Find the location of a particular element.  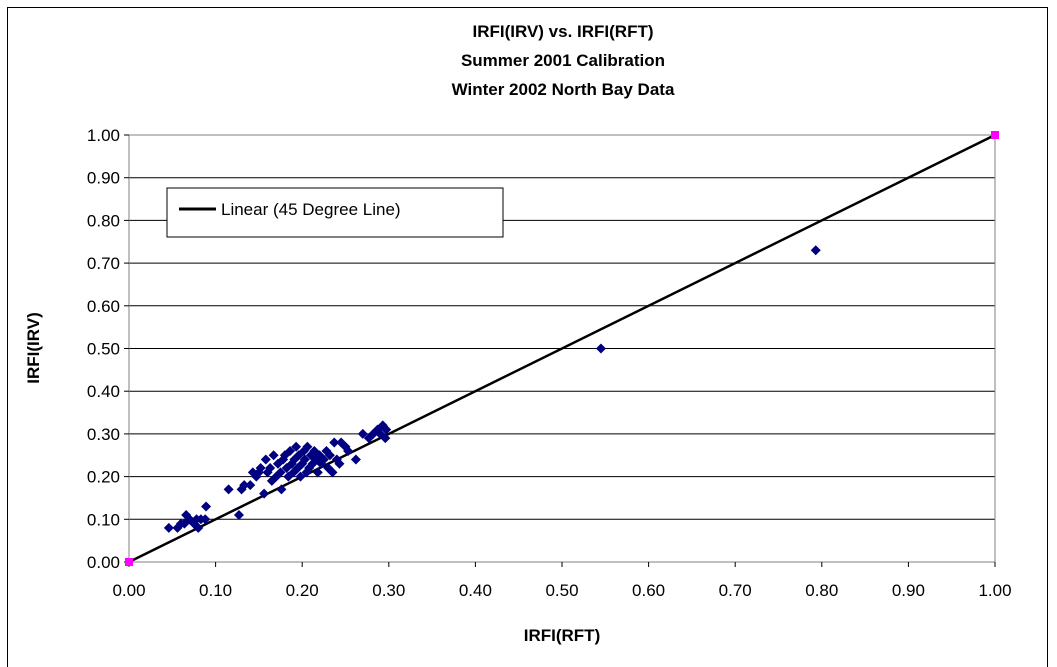

y-tick-label: 0.30 is located at coordinates (103, 434).